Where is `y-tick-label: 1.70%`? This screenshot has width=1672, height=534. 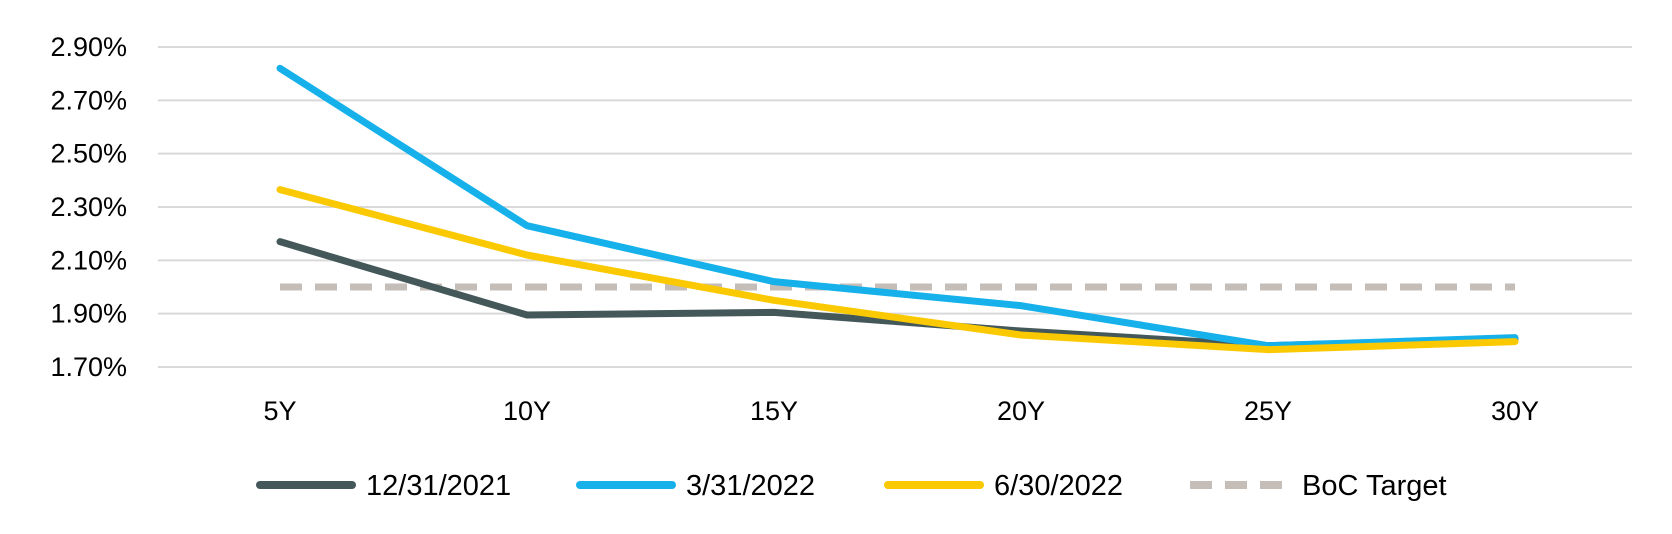
y-tick-label: 1.70% is located at coordinates (88, 367).